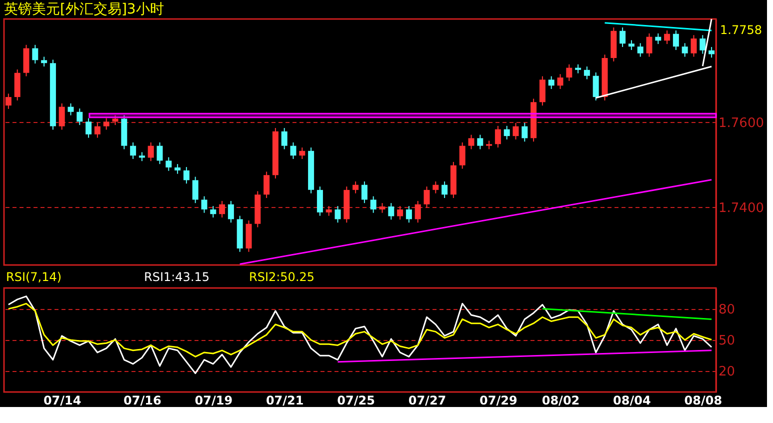  Describe the element at coordinates (499, 401) in the screenshot. I see `x-tick-label: 07/29` at that location.